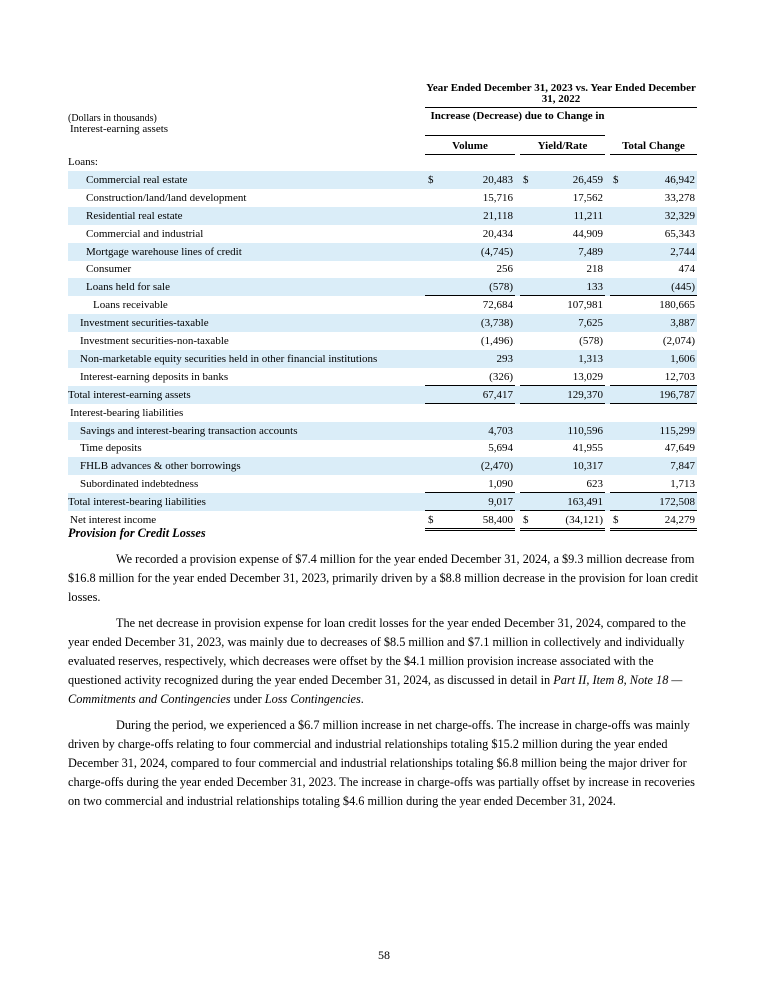 The height and width of the screenshot is (993, 768). Describe the element at coordinates (562, 447) in the screenshot. I see `value-cell: 41,955` at that location.